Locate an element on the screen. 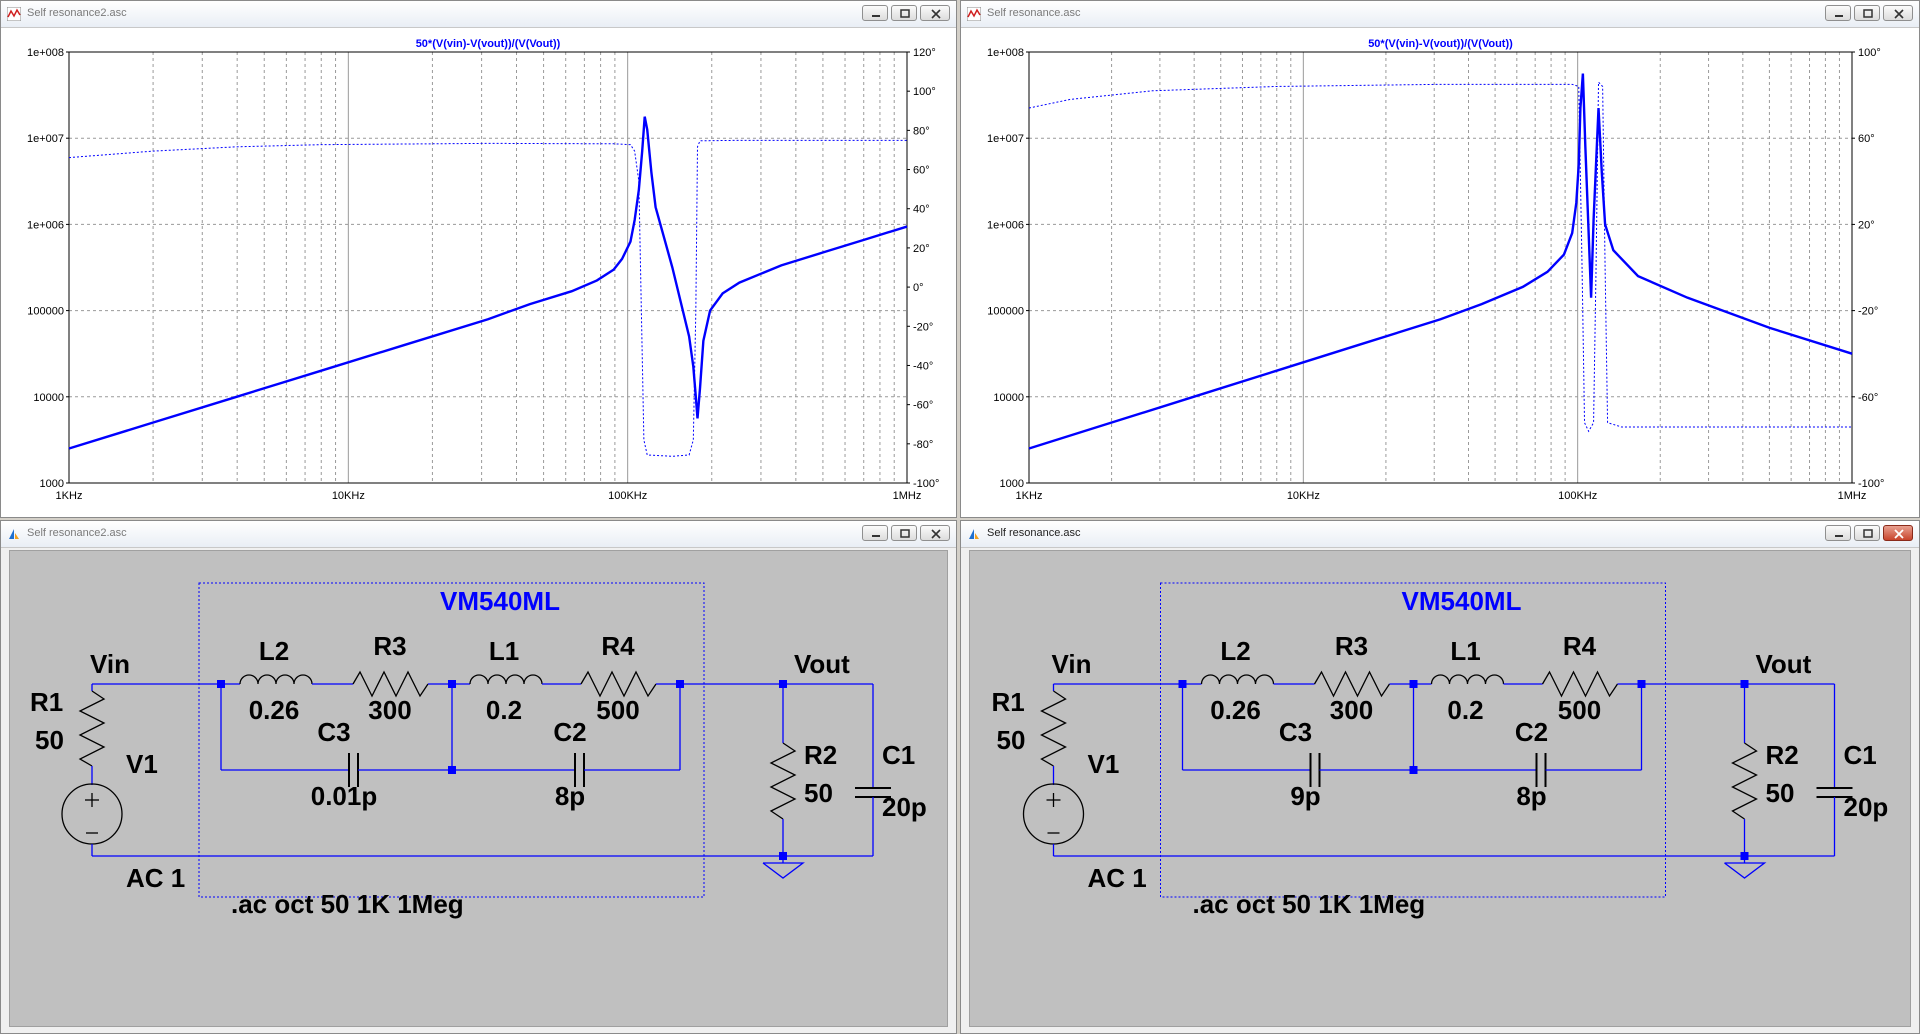 The image size is (1920, 1034). label-c2-value: 8p is located at coordinates (570, 796).